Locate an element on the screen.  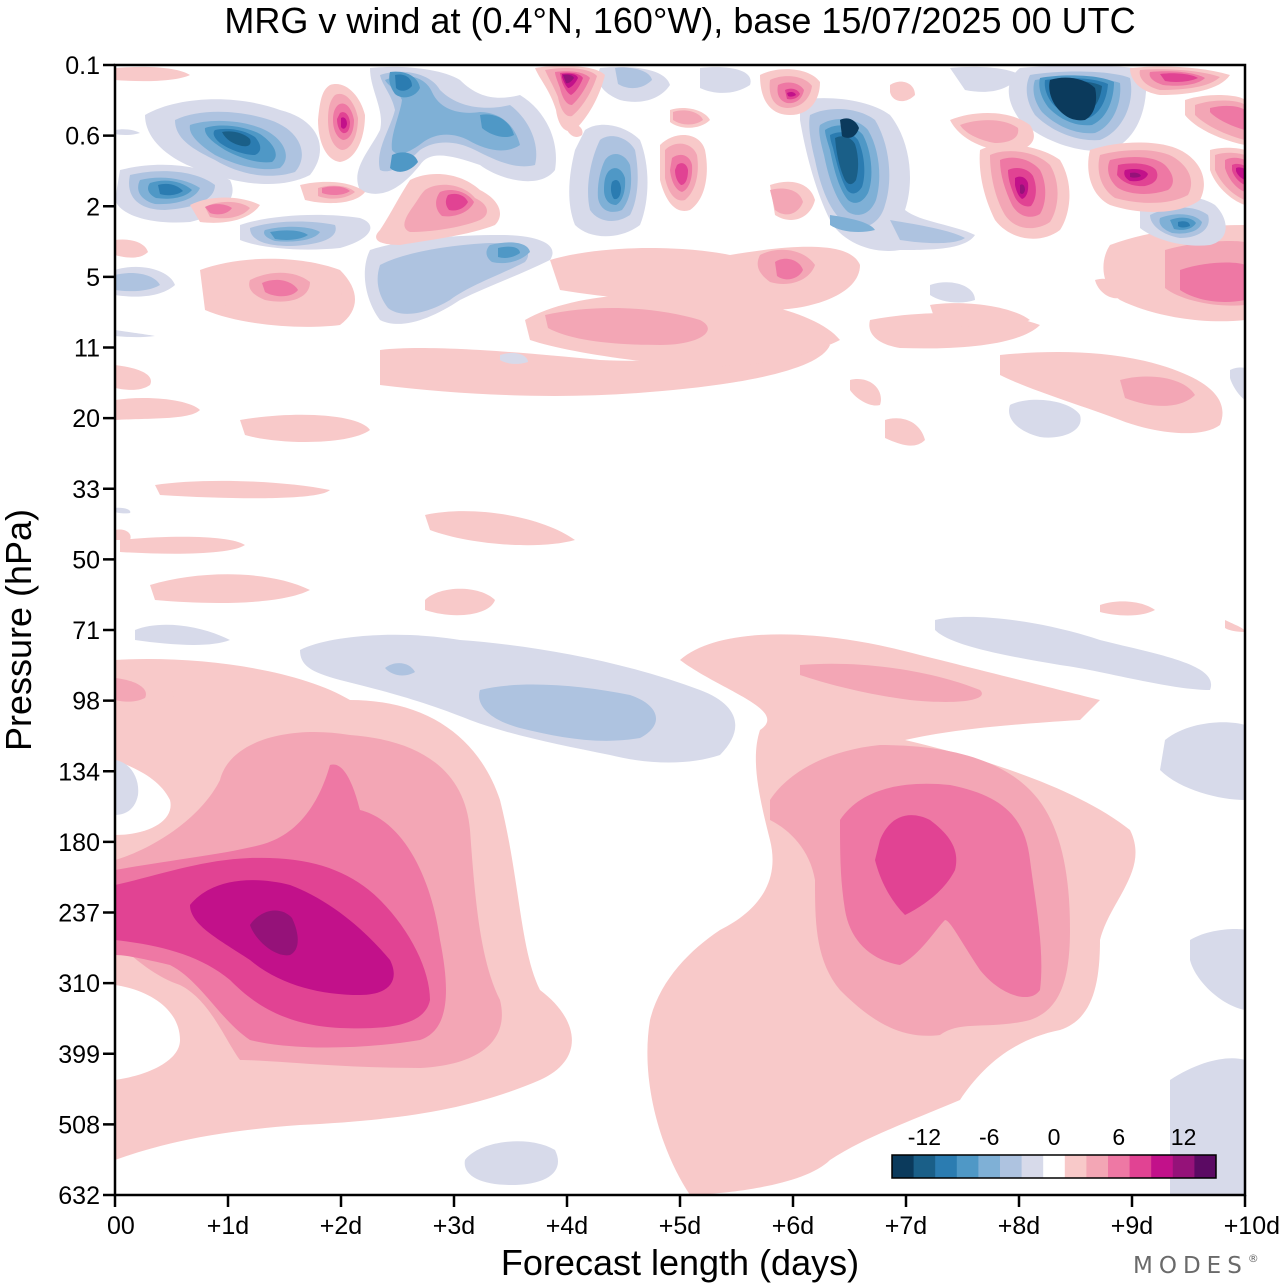
contour-pos-strat-band is located at coordinates (722, 270).